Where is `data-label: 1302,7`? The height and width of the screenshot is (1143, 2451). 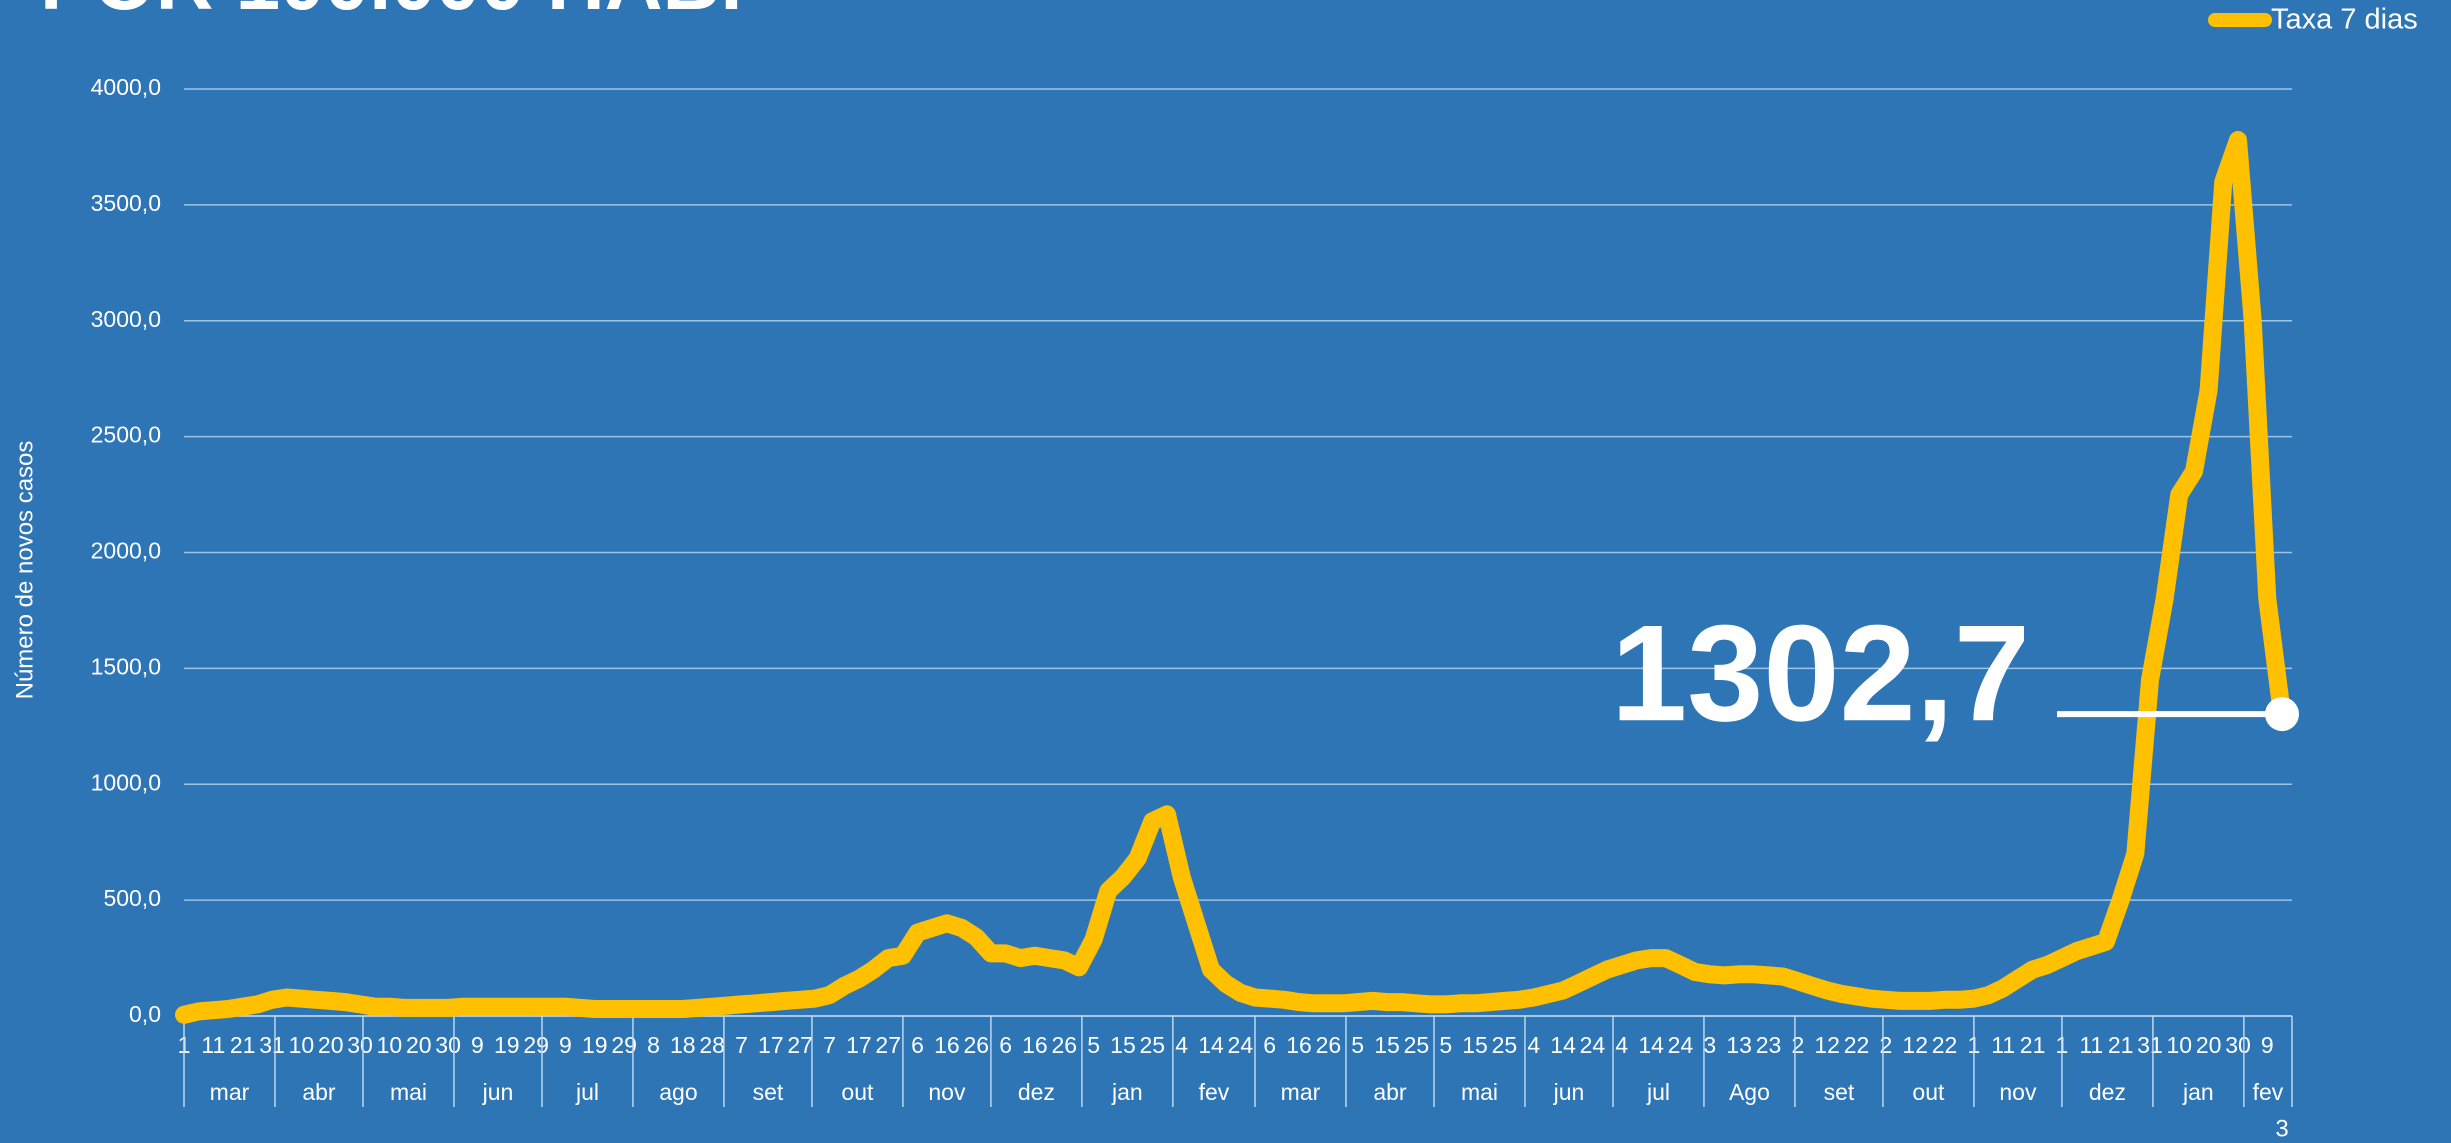
data-label: 1302,7 is located at coordinates (1820, 673).